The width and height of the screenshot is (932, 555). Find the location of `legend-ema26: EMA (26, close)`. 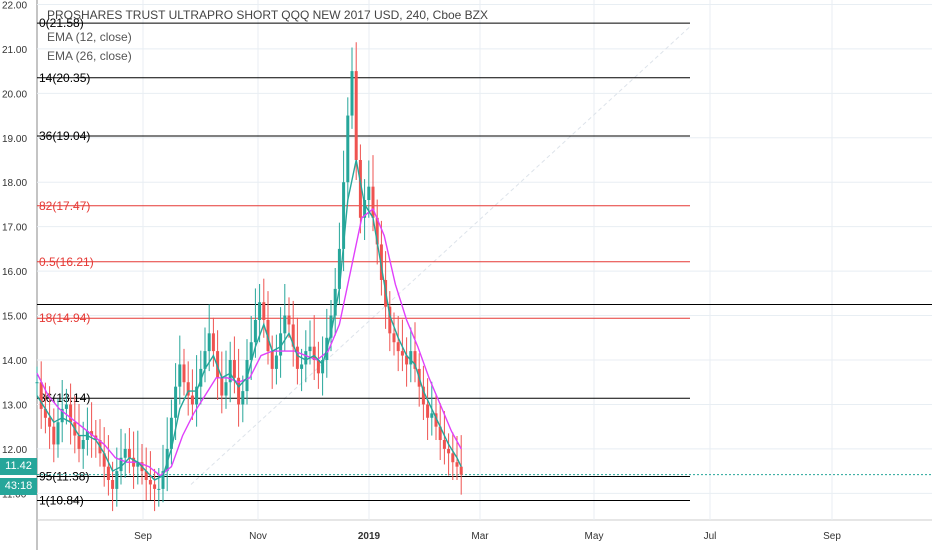

legend-ema26: EMA (26, close) is located at coordinates (89, 56).